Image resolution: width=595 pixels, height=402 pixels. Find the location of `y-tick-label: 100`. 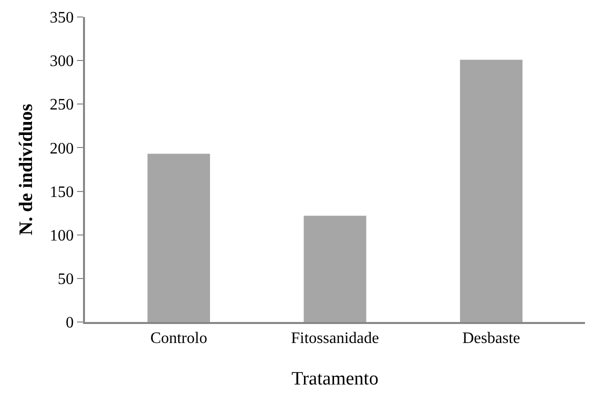

y-tick-label: 100 is located at coordinates (62, 235).